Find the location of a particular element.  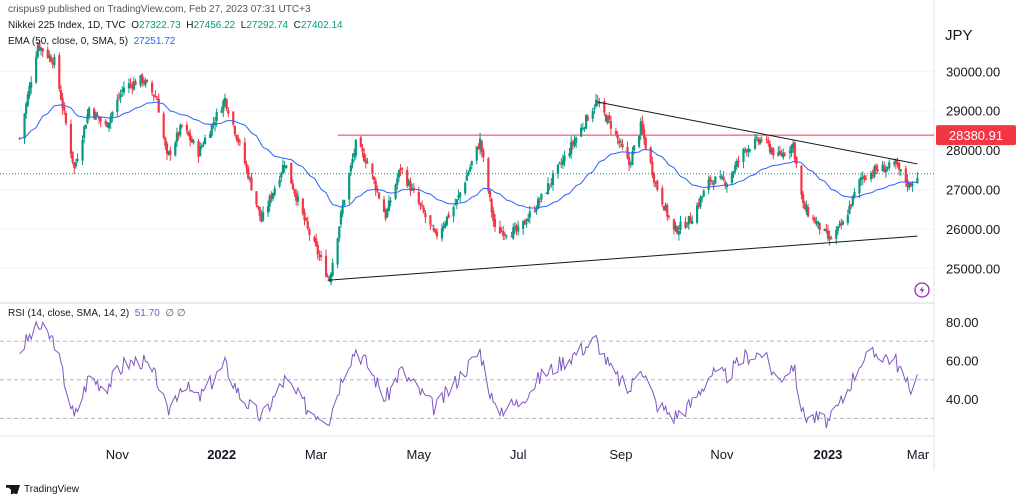

time-tick-label: 2023 is located at coordinates (827, 454).